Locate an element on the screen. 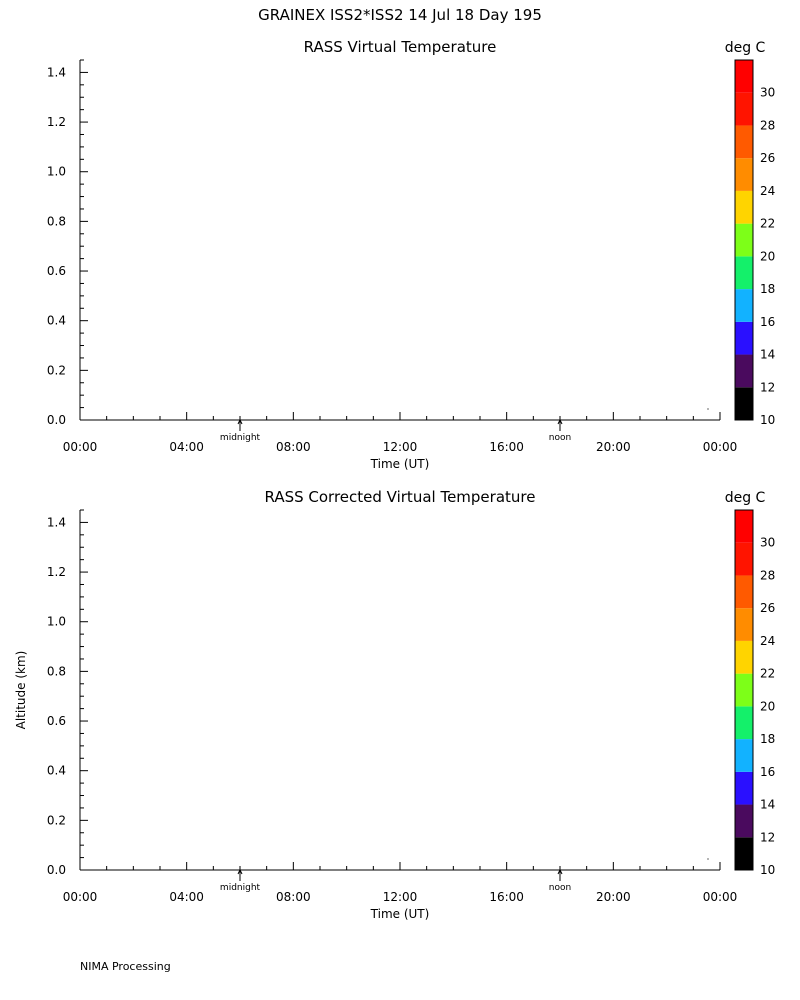  figure-title: GRAINEX ISS2*ISS2 14 Jul 18 Day 195 is located at coordinates (400, 15).